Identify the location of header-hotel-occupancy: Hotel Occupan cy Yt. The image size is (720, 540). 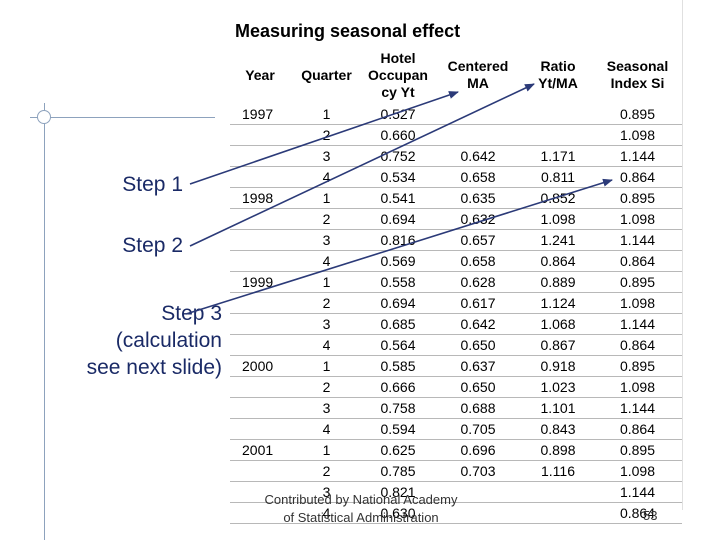
(398, 74).